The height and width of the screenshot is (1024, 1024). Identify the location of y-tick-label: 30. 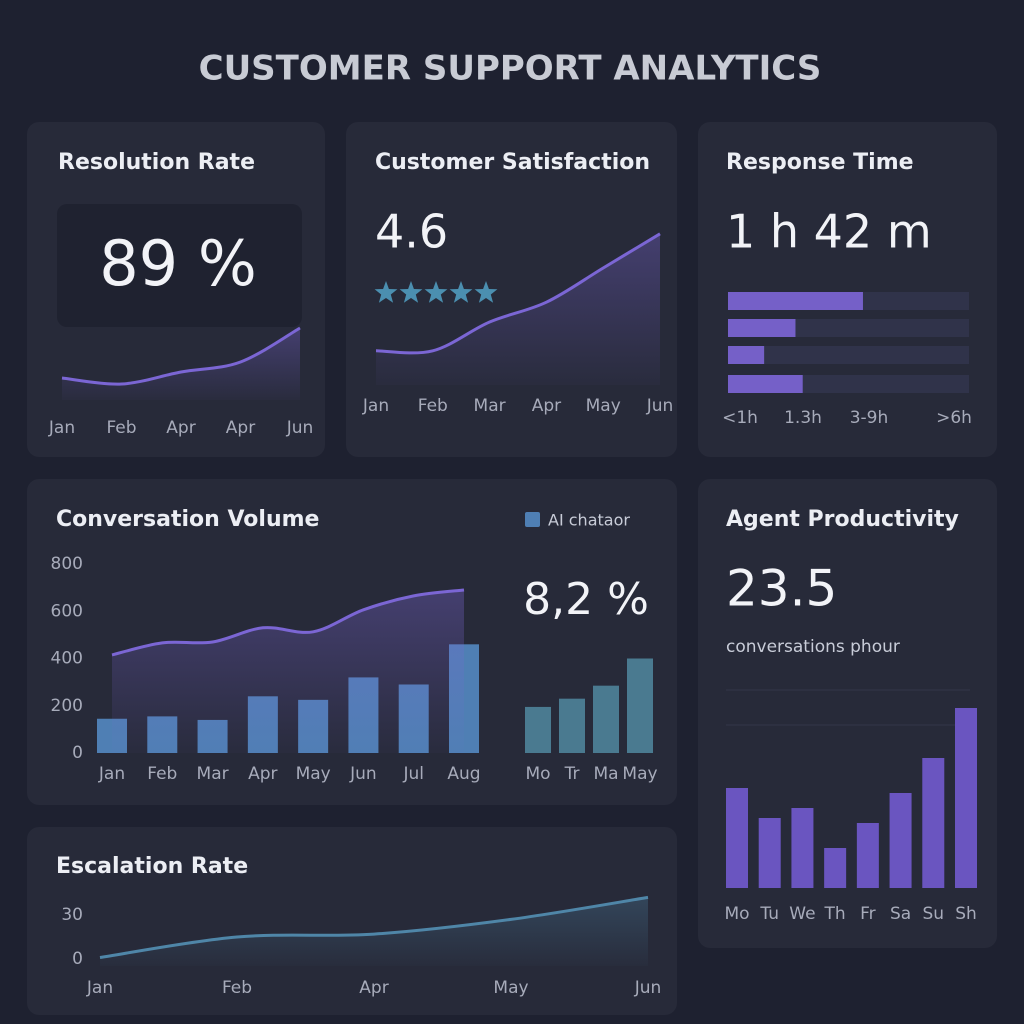
(72, 915).